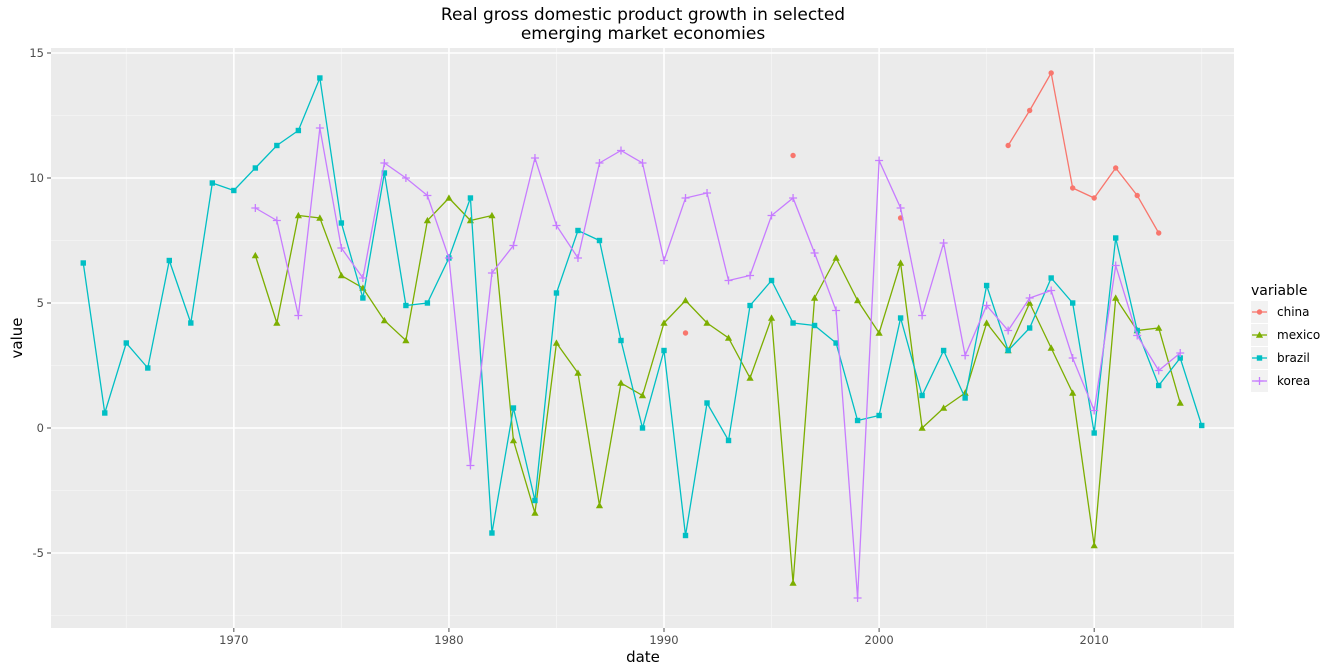 This screenshot has height=672, width=1344. What do you see at coordinates (36, 178) in the screenshot?
I see `y-tick-label: 10` at bounding box center [36, 178].